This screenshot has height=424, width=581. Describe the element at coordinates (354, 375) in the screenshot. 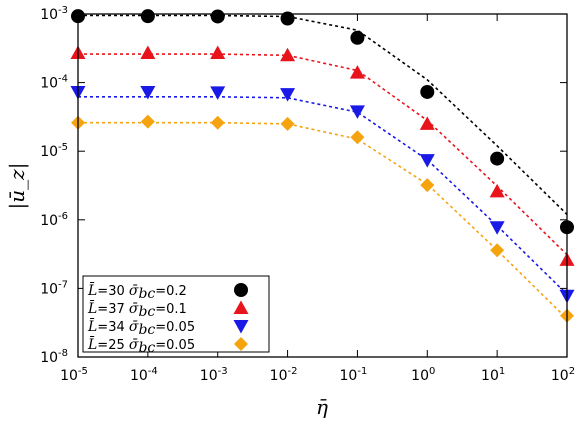

I see `x-tick-label: 10⁻¹` at that location.